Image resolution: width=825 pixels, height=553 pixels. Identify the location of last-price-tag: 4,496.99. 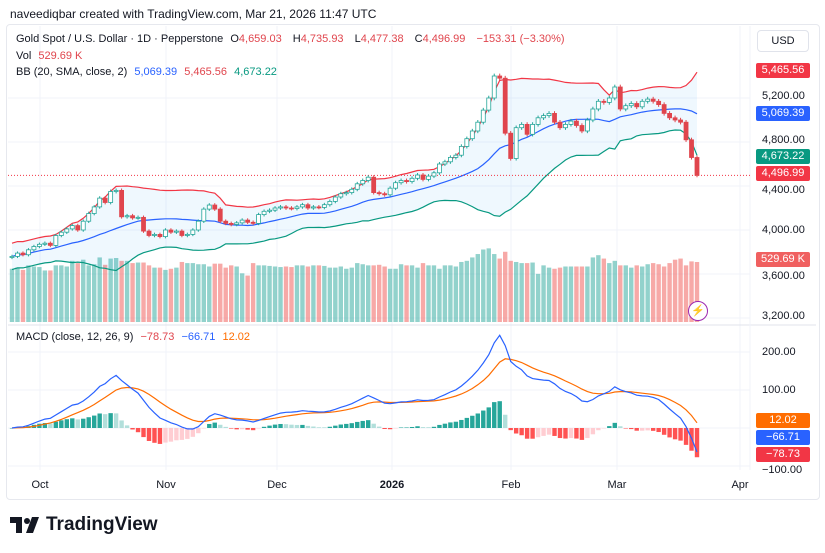
(783, 173).